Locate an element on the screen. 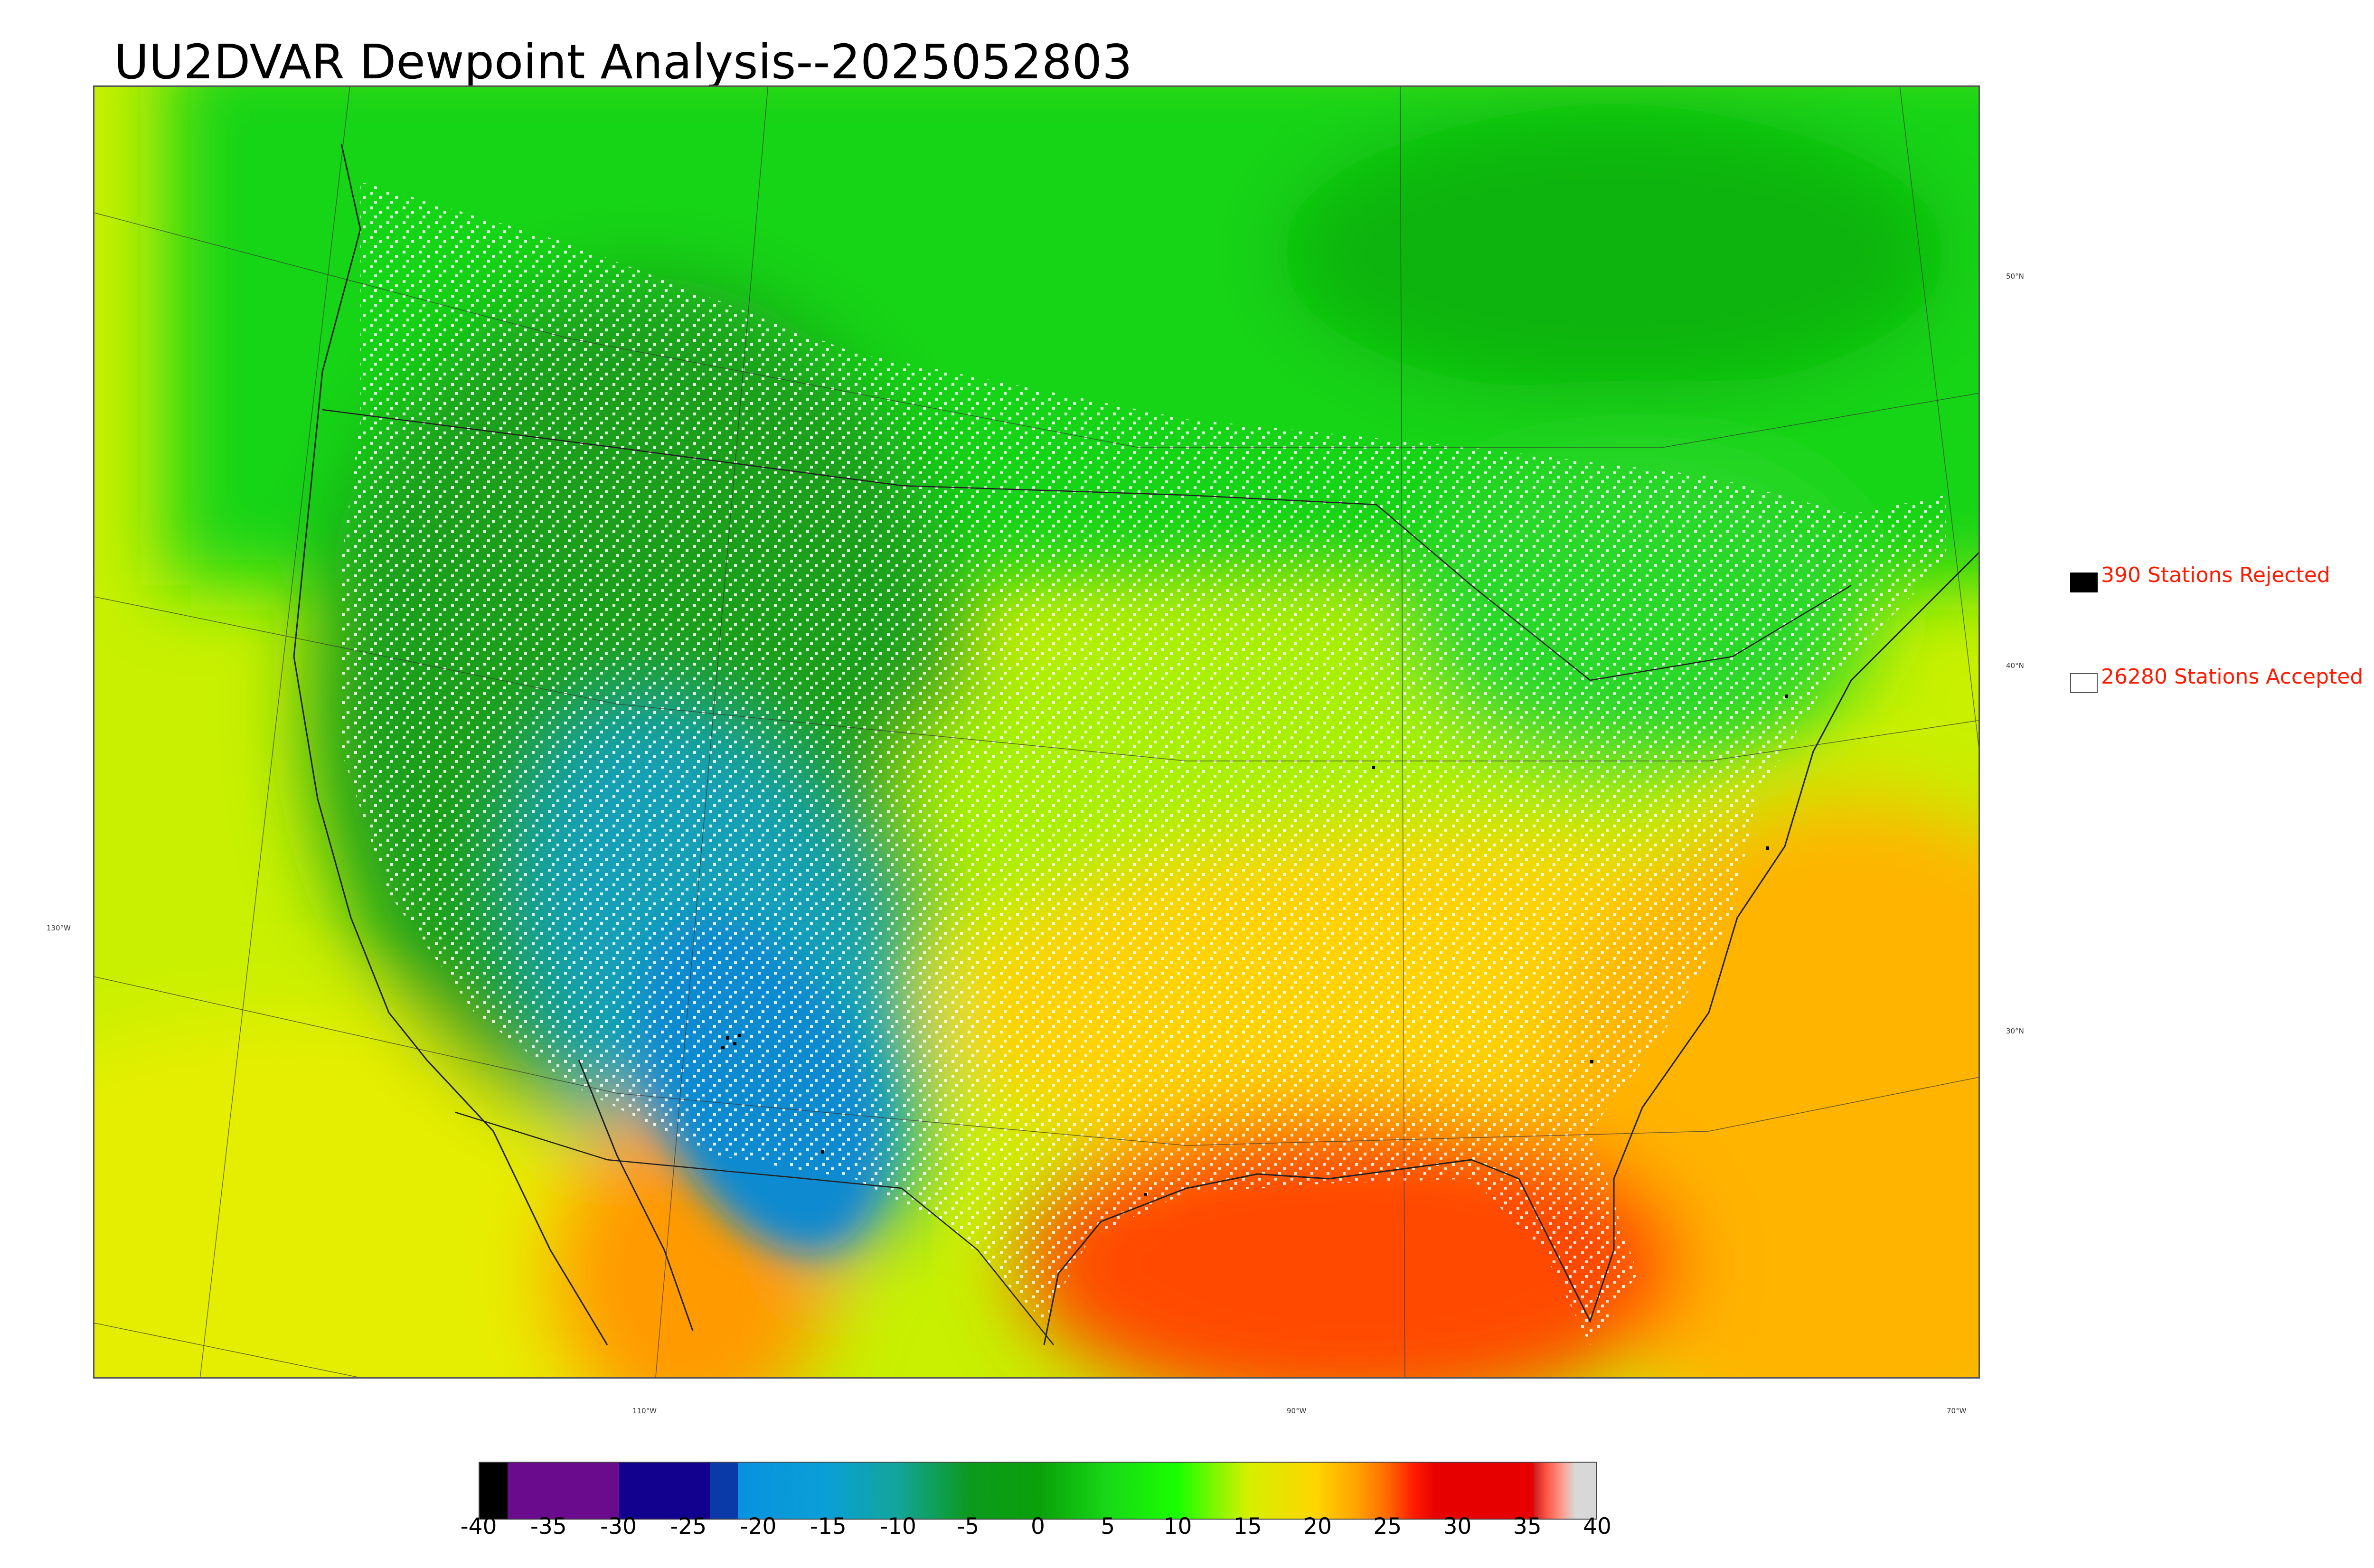 This screenshot has height=1568, width=2374. colorbar-tick-label: -35 is located at coordinates (548, 1527).